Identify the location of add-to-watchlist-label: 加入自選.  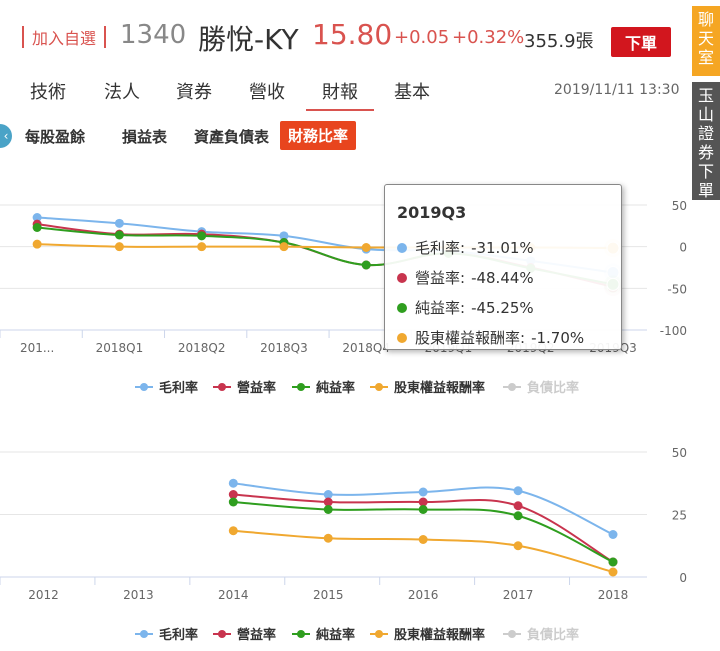
(64, 38).